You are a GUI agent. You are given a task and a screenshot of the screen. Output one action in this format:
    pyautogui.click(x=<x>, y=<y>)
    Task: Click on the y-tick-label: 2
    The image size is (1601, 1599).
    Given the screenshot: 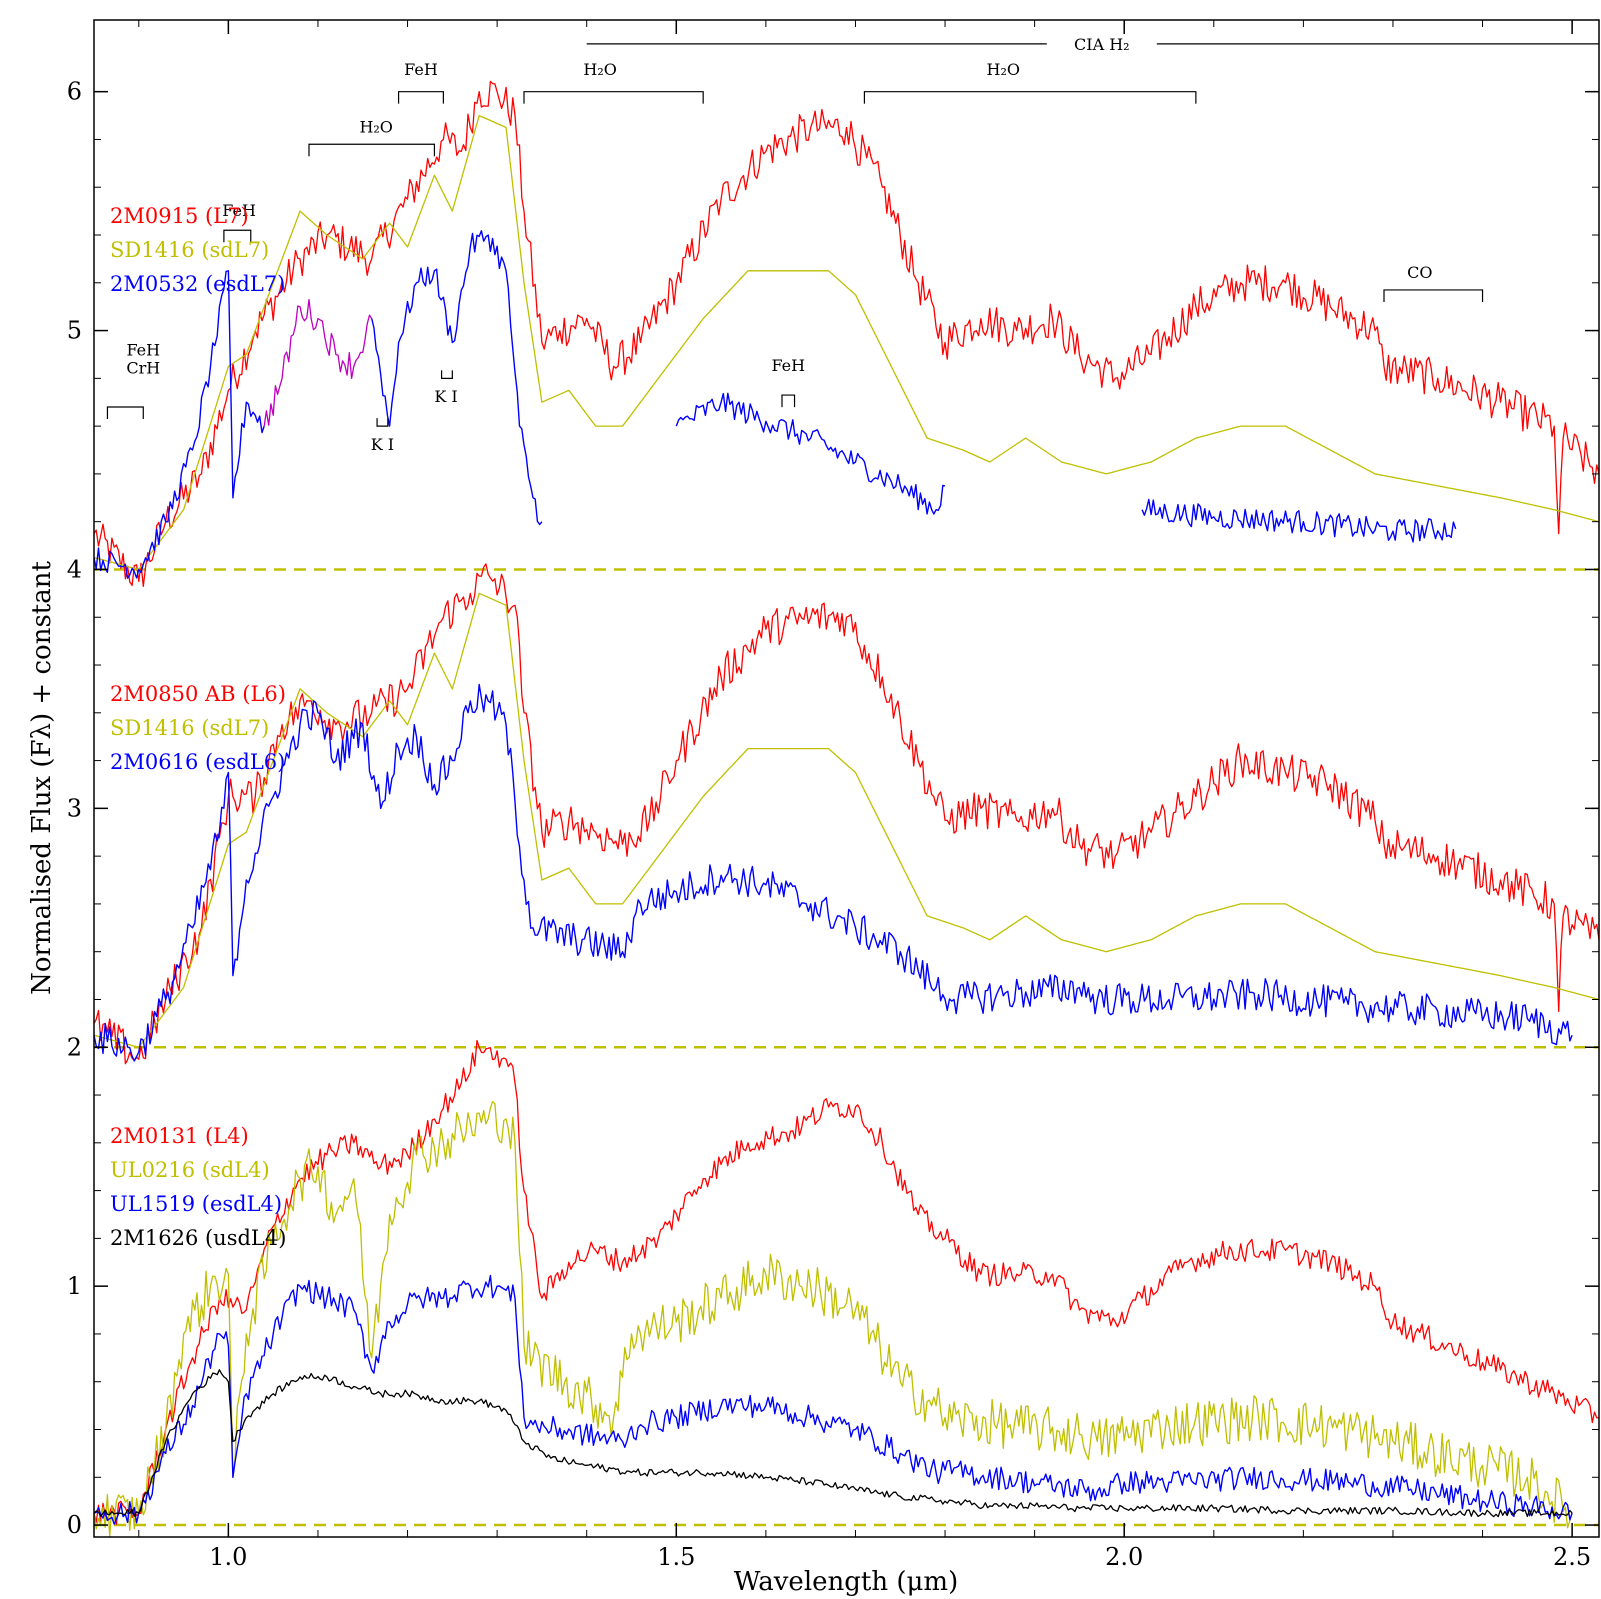 What is the action you would take?
    pyautogui.click(x=74, y=1047)
    